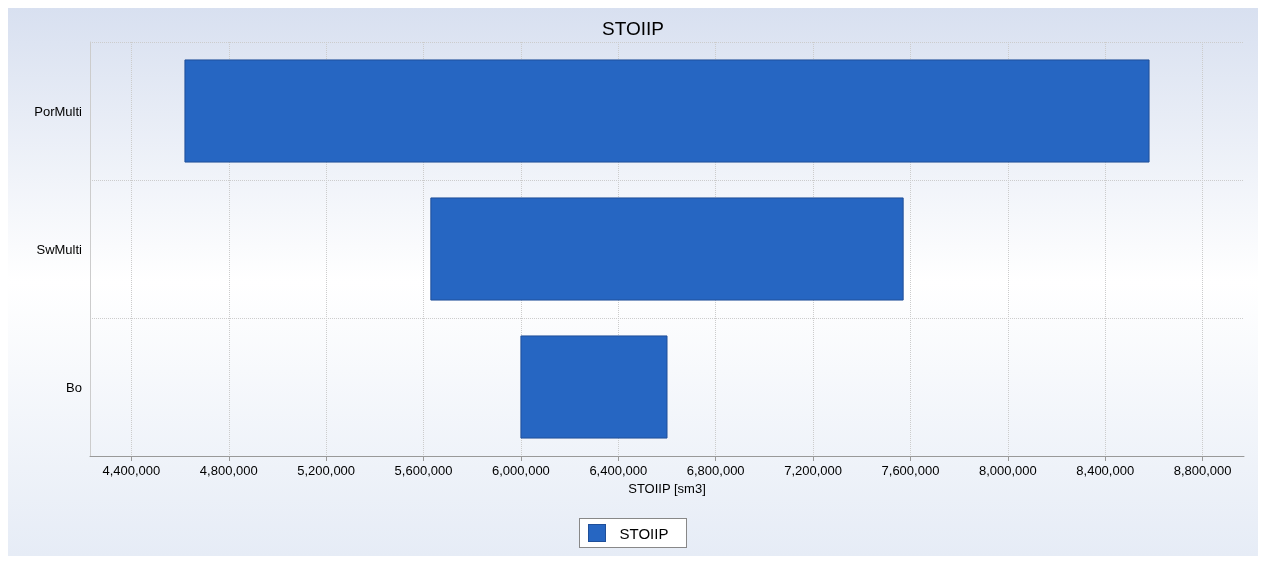  What do you see at coordinates (1105, 470) in the screenshot?
I see `x-tick-label: 8,400,000` at bounding box center [1105, 470].